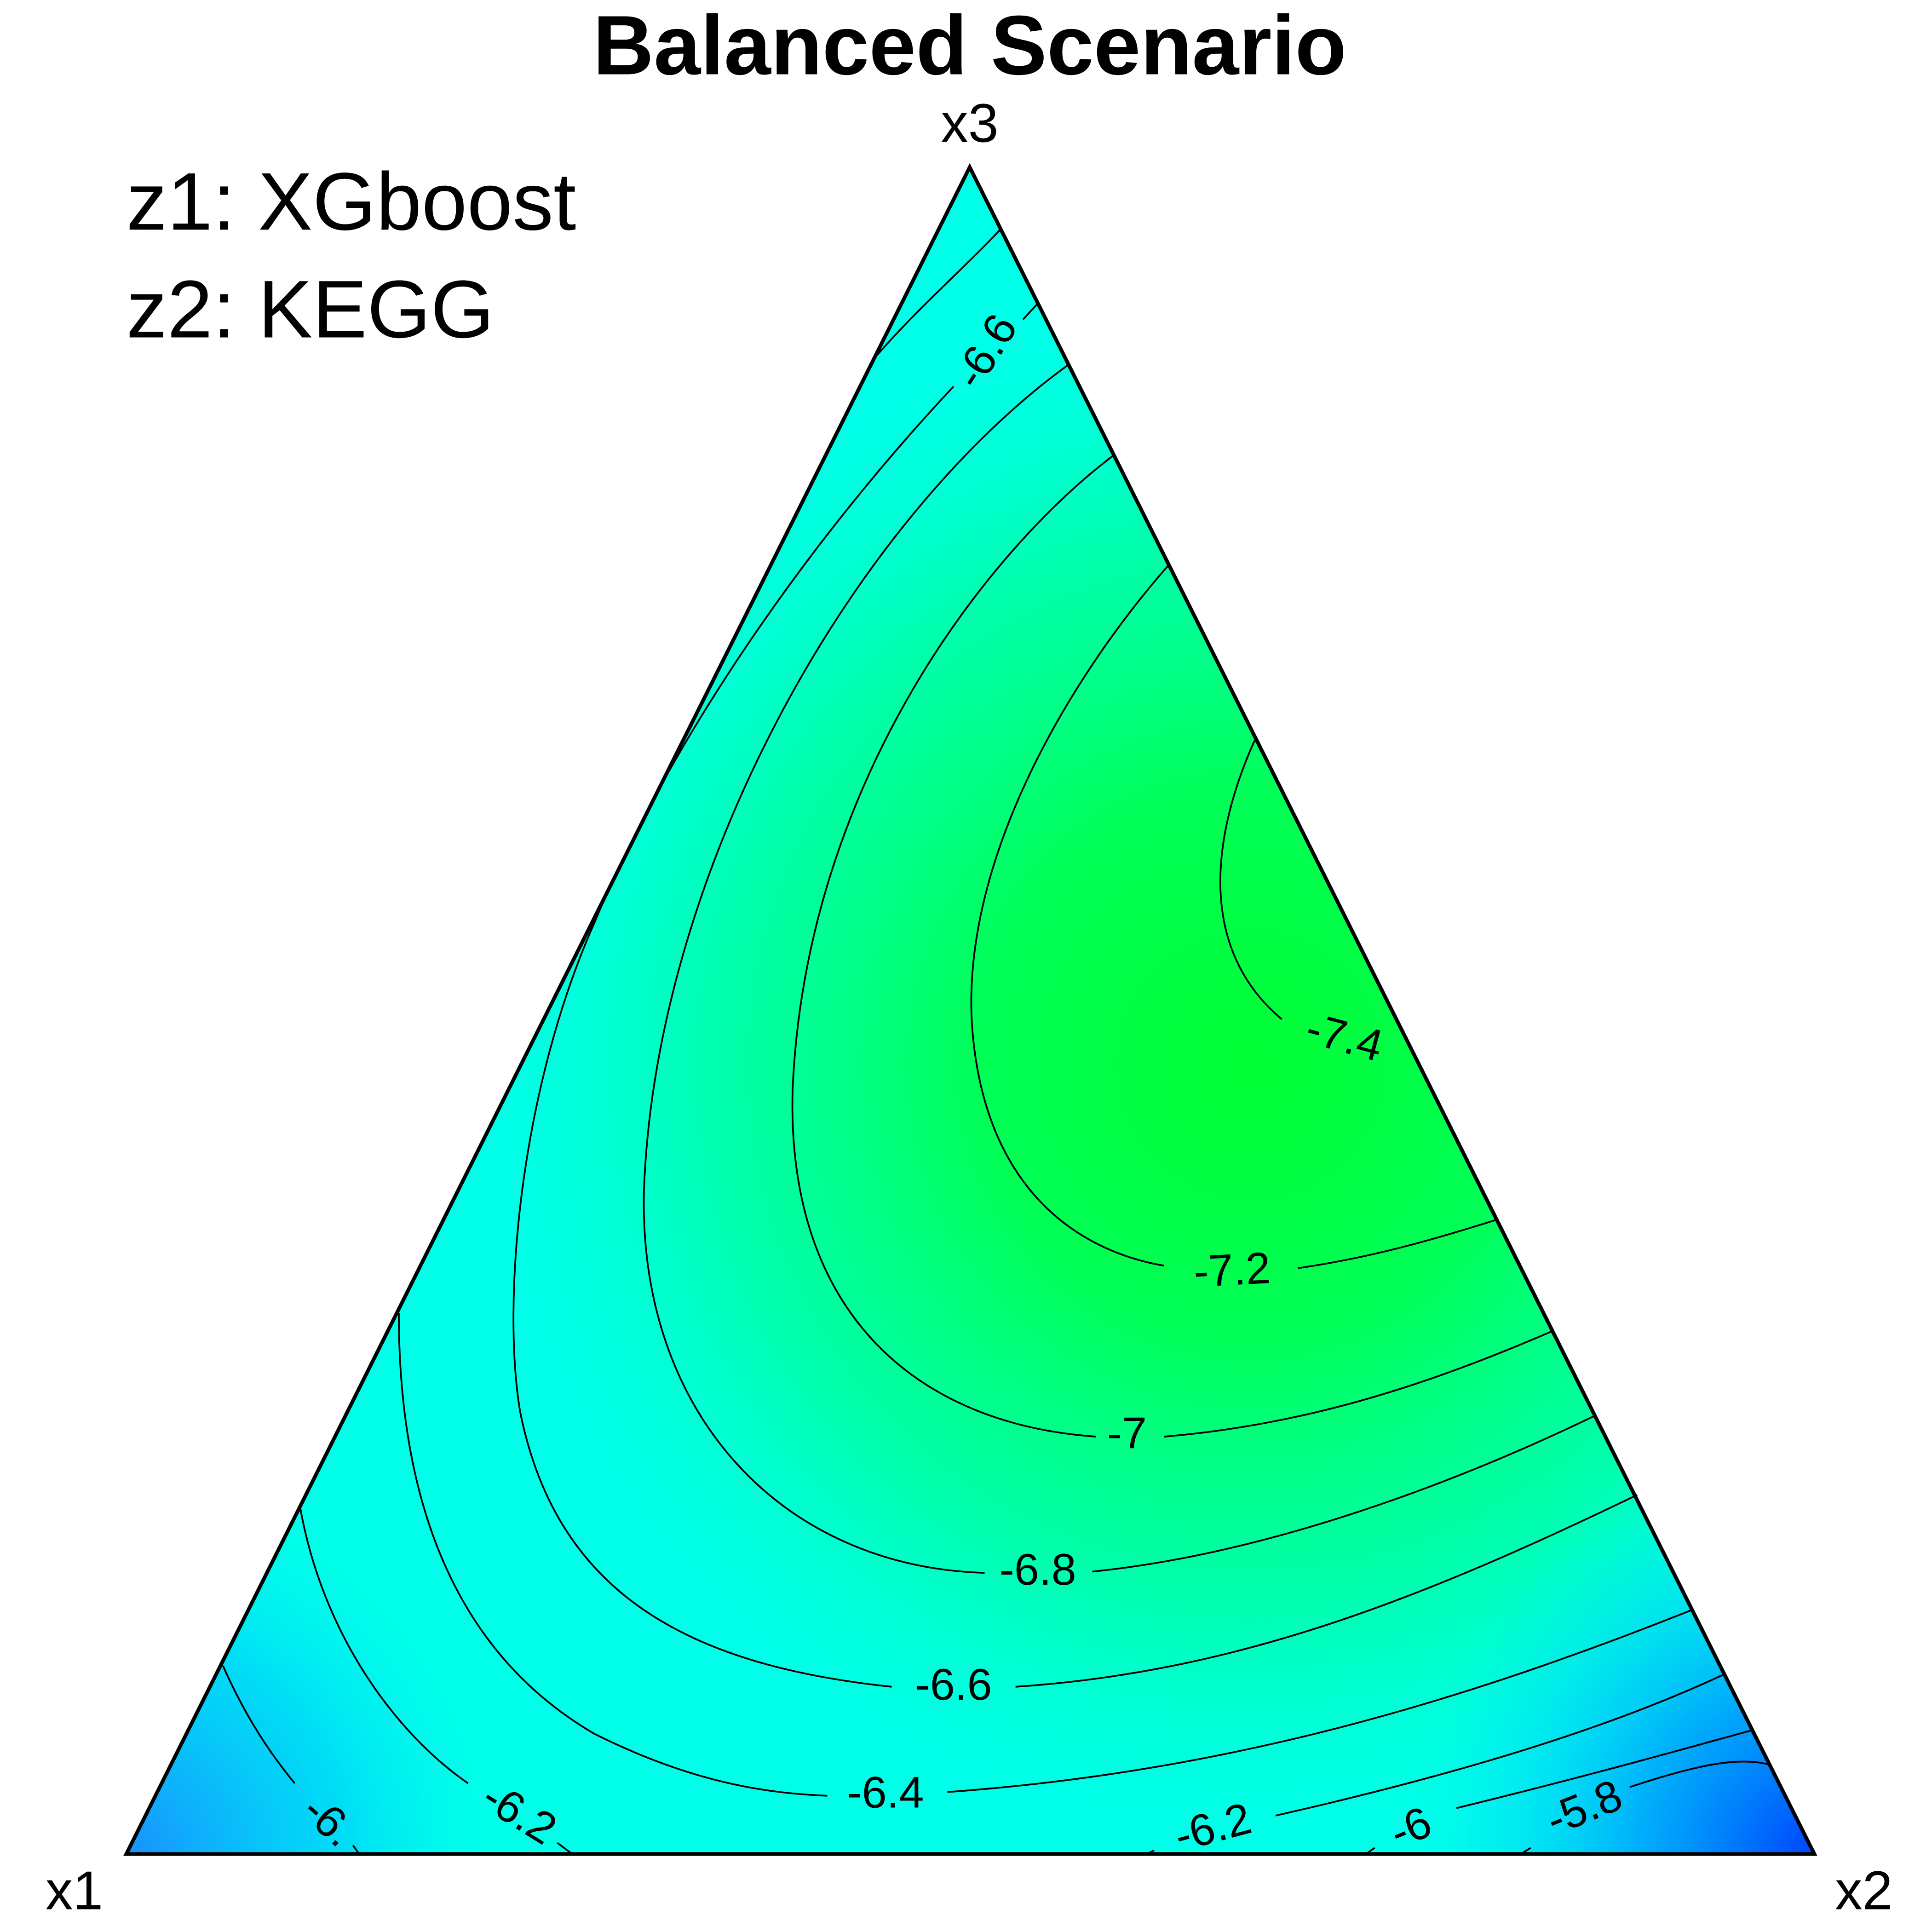 This screenshot has width=1932, height=1932. I want to click on contour-label: -6.6, so click(953, 1684).